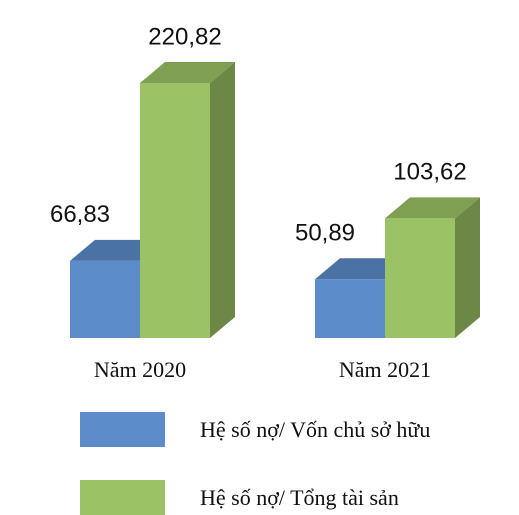 This screenshot has height=515, width=519. I want to click on data-label: 66,83, so click(80, 214).